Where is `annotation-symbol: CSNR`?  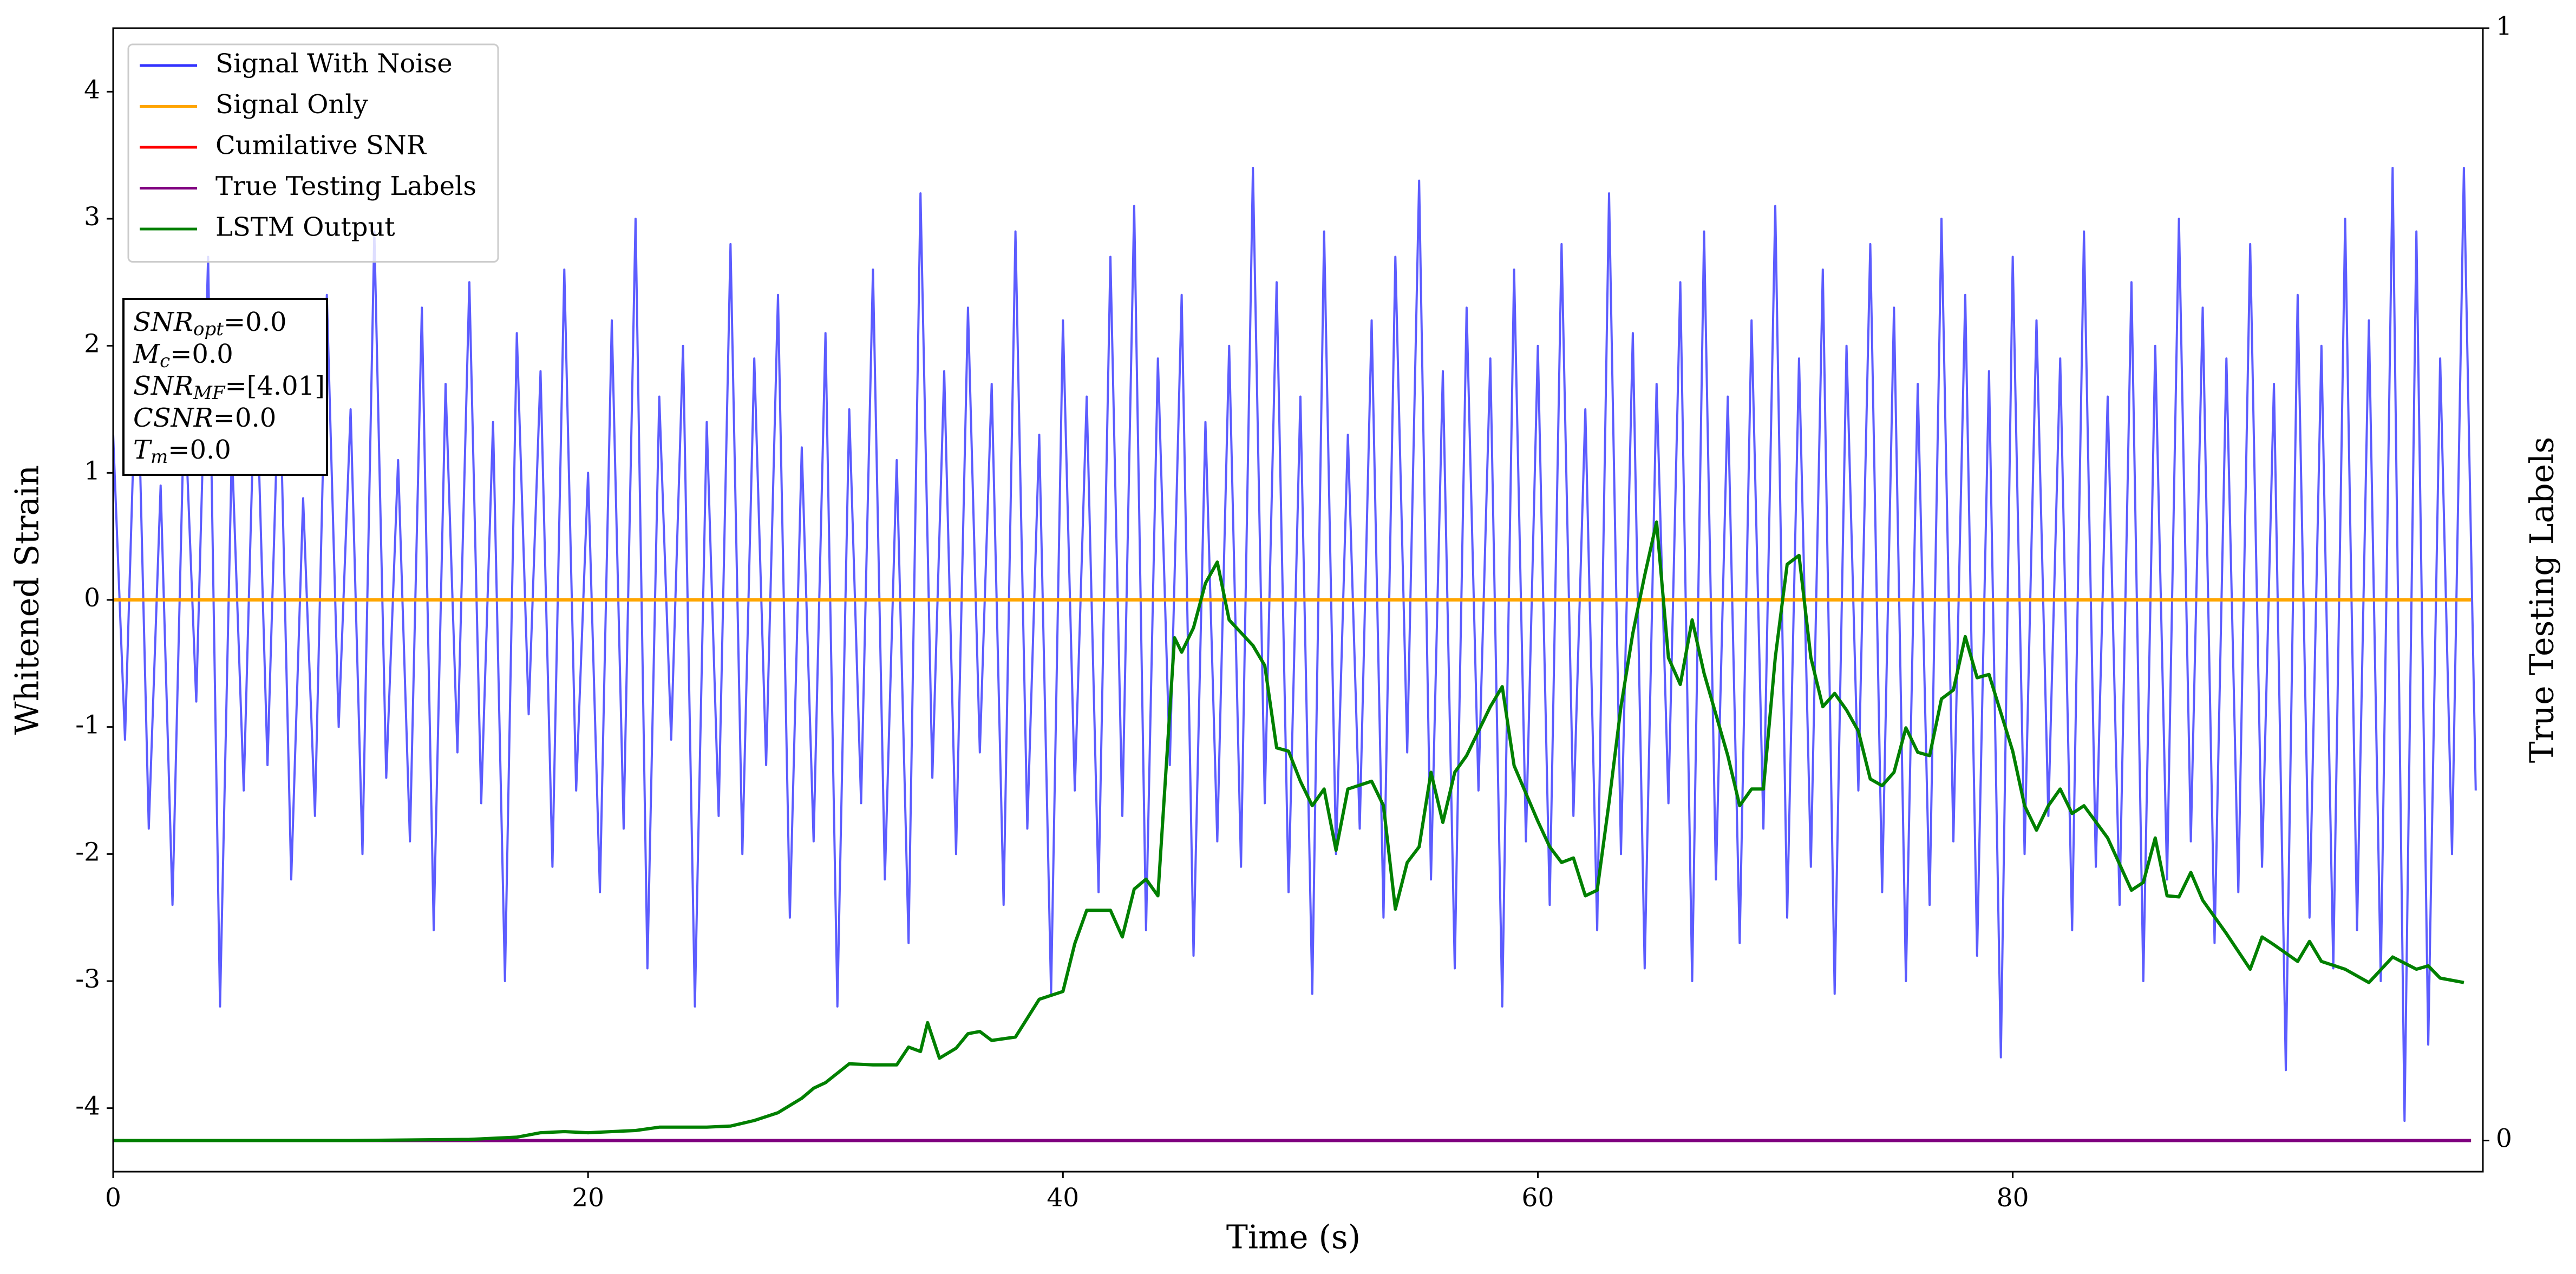 annotation-symbol: CSNR is located at coordinates (173, 418).